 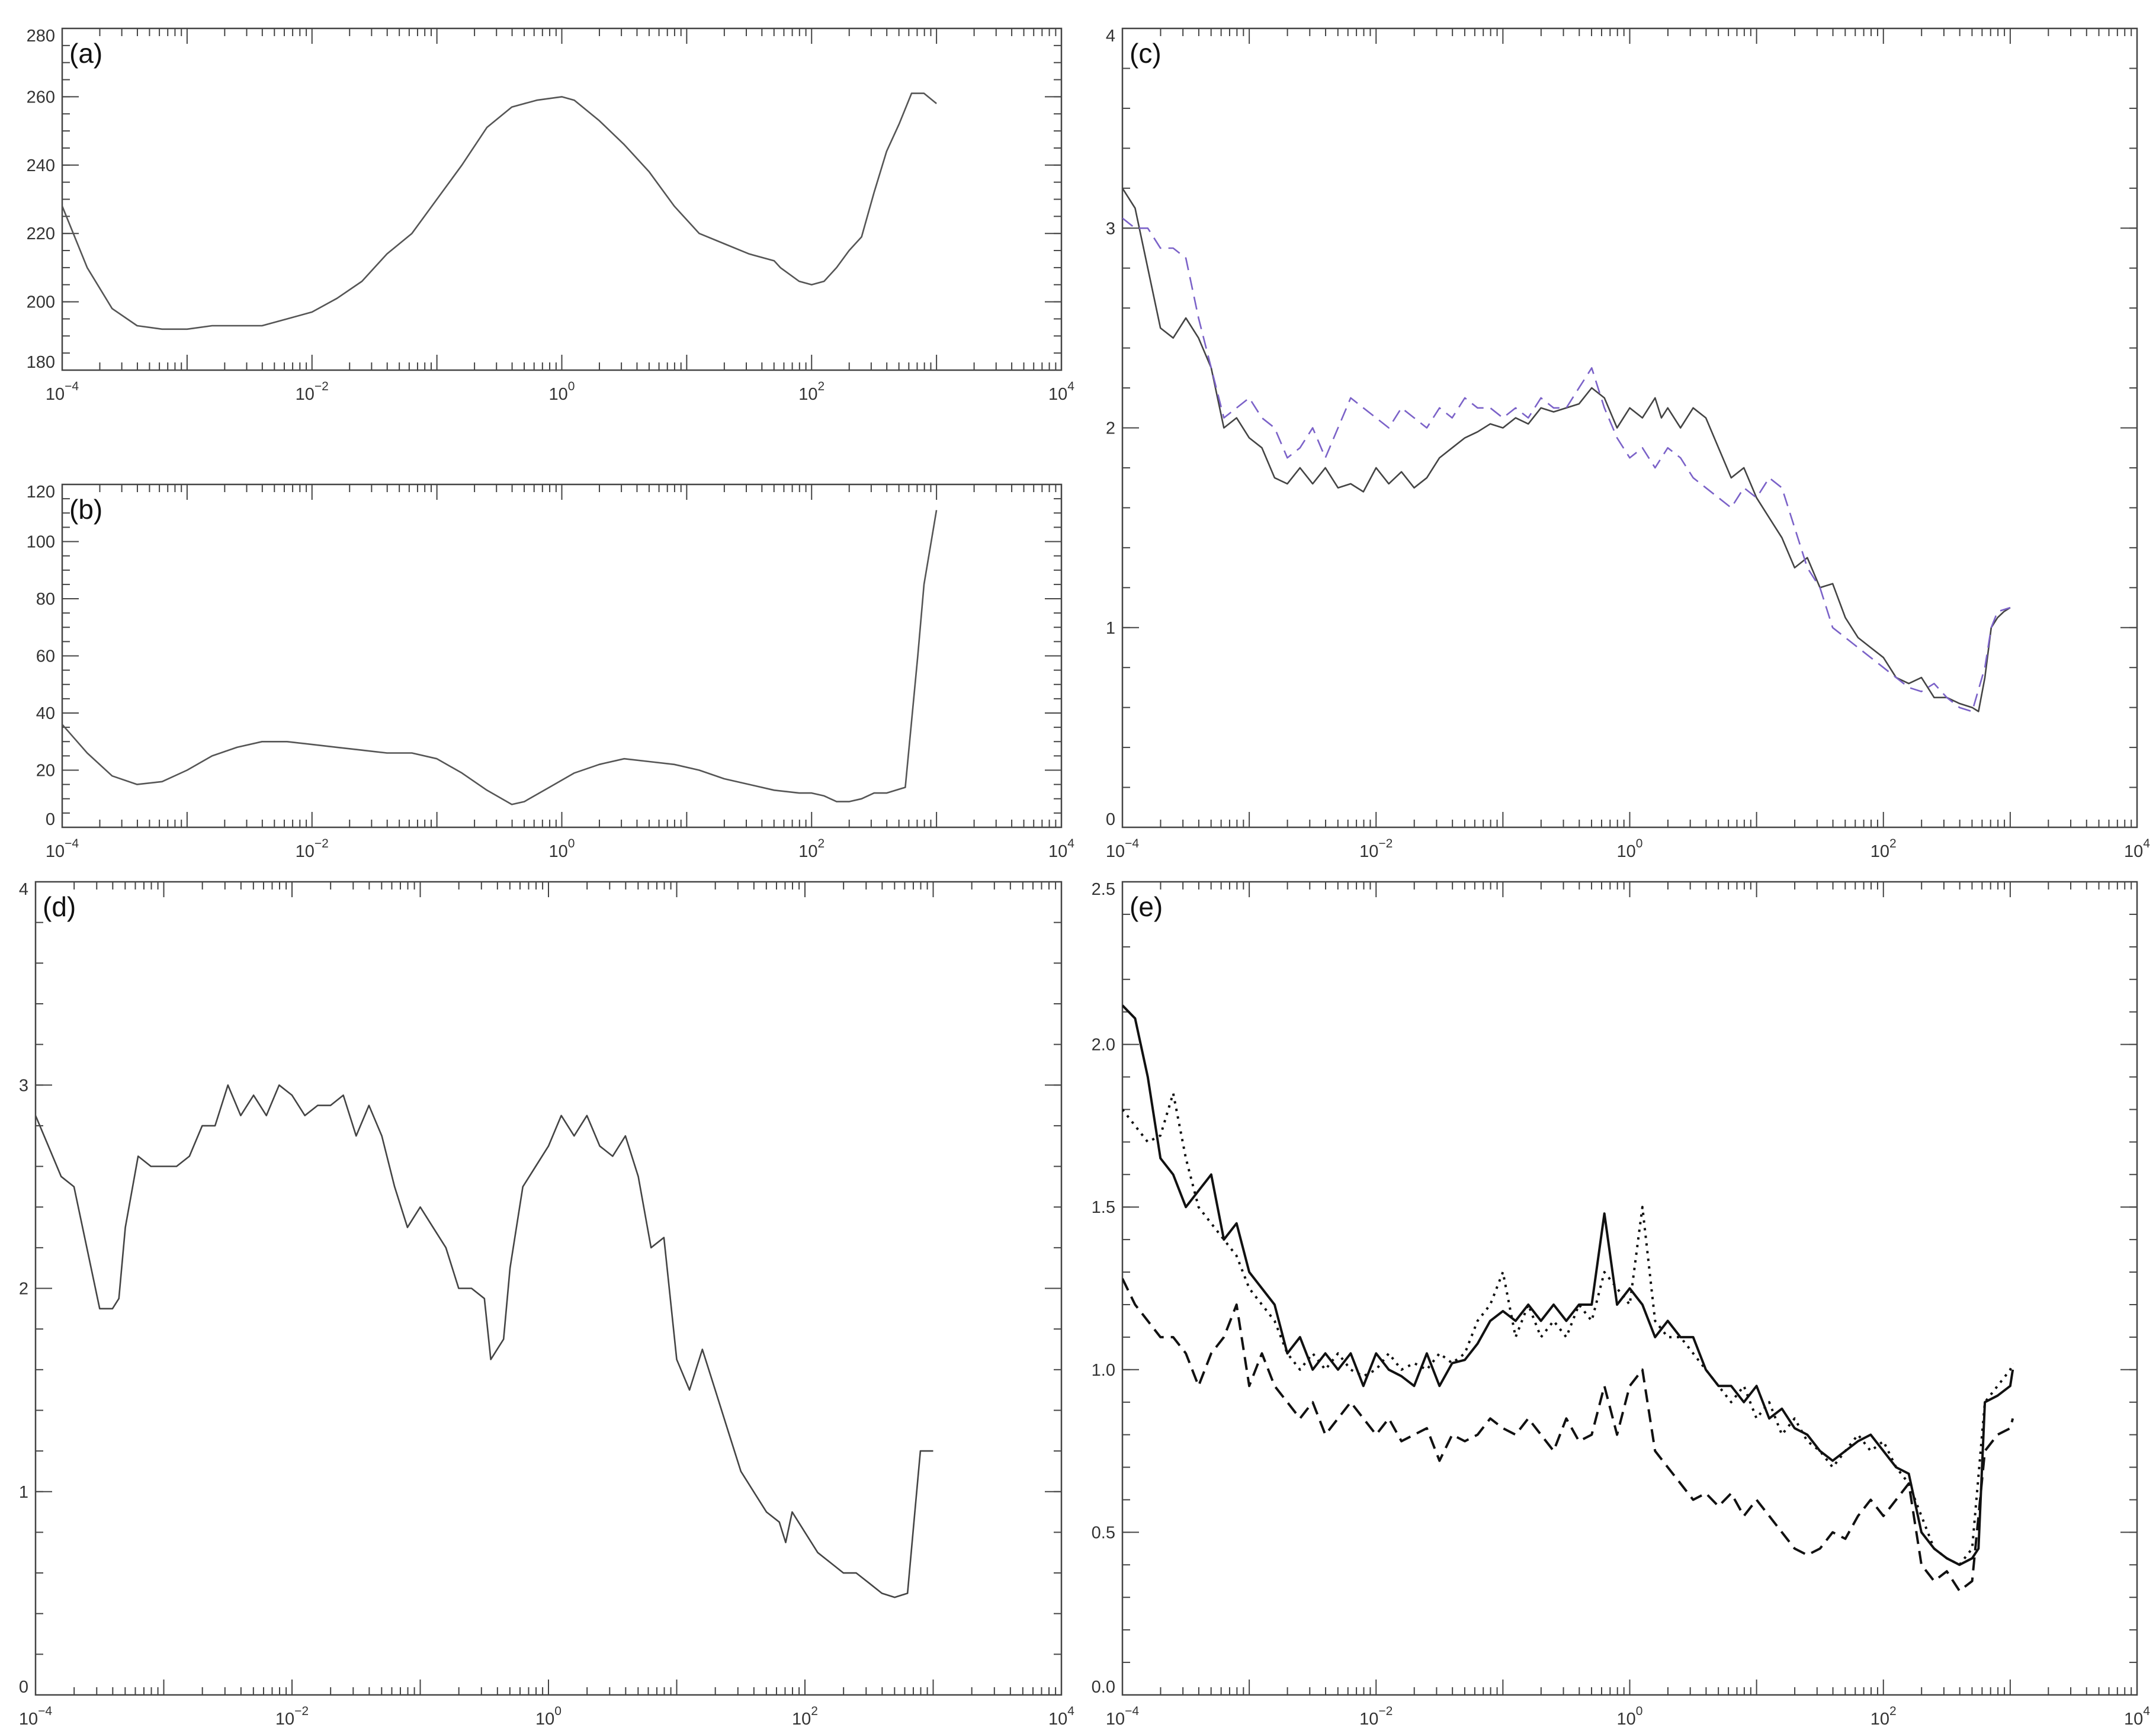 I want to click on y-tick-label: 120, so click(x=41, y=492).